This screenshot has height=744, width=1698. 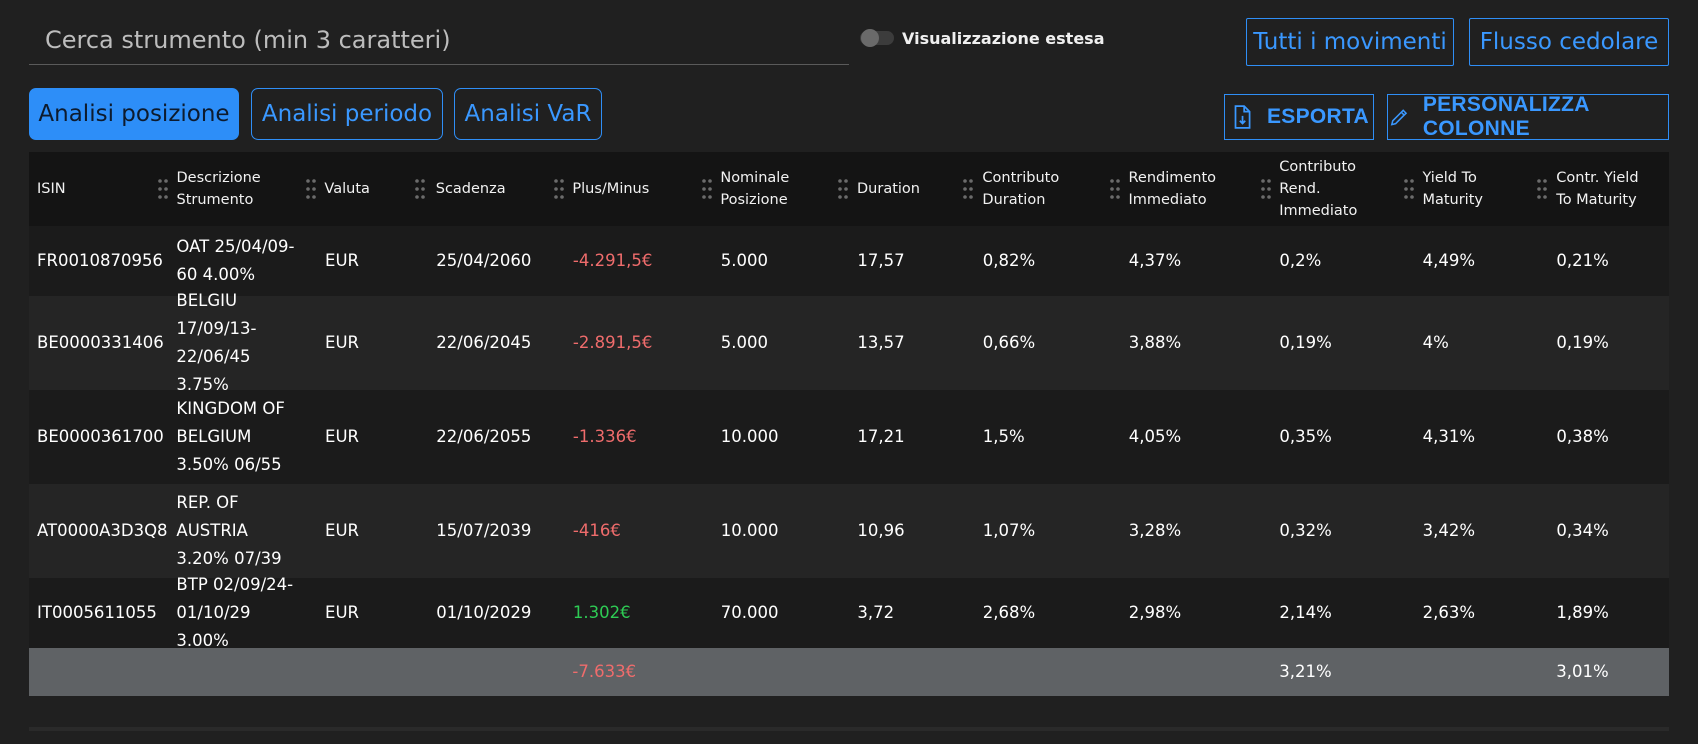 What do you see at coordinates (749, 530) in the screenshot?
I see `cell-nominal: 10.000` at bounding box center [749, 530].